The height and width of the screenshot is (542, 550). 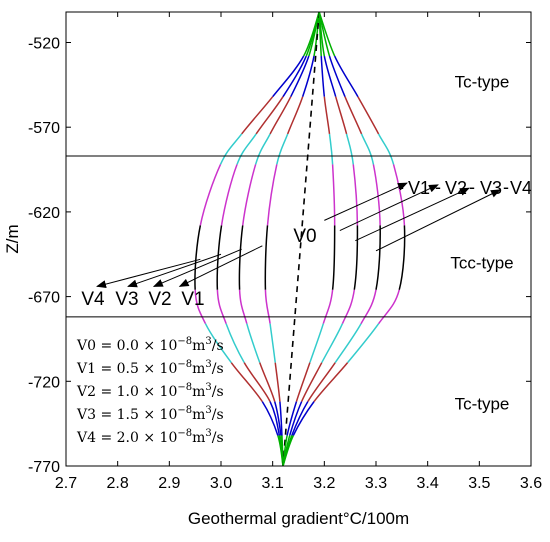 What do you see at coordinates (192, 299) in the screenshot?
I see `left-curve-label: V1` at bounding box center [192, 299].